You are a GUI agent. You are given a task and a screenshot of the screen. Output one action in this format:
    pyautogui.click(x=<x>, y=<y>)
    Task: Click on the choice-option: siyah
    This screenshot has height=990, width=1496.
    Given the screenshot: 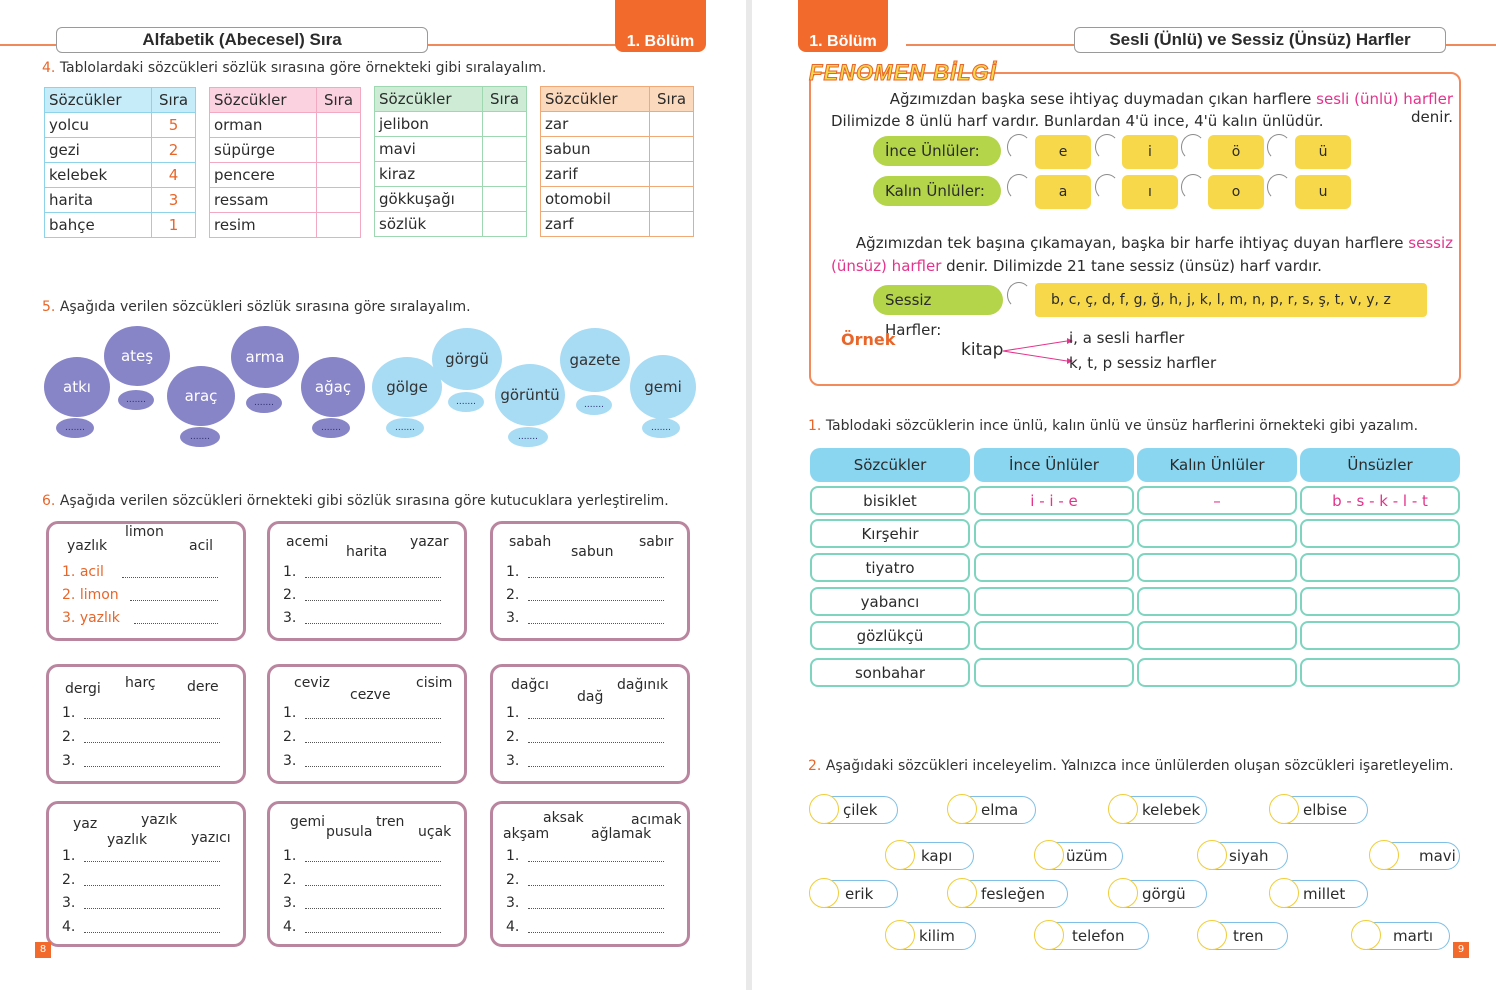 What is the action you would take?
    pyautogui.click(x=1242, y=855)
    